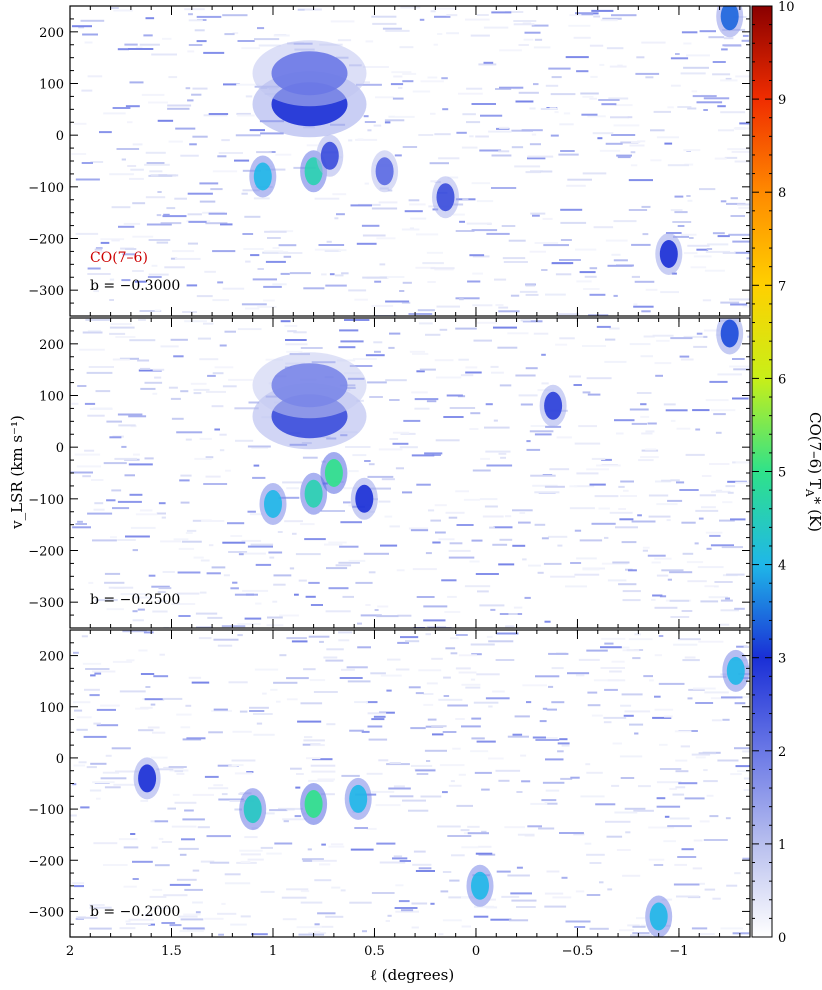  I want to click on colorbar-tick-label: 9, so click(782, 100).